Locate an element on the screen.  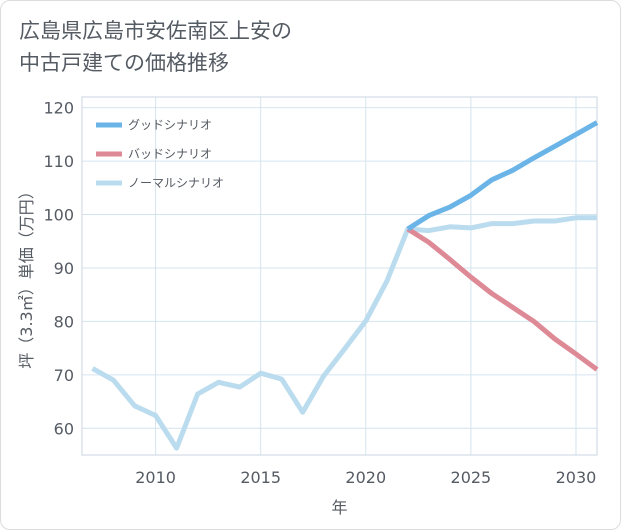
x-tick-label: 2020 is located at coordinates (365, 477).